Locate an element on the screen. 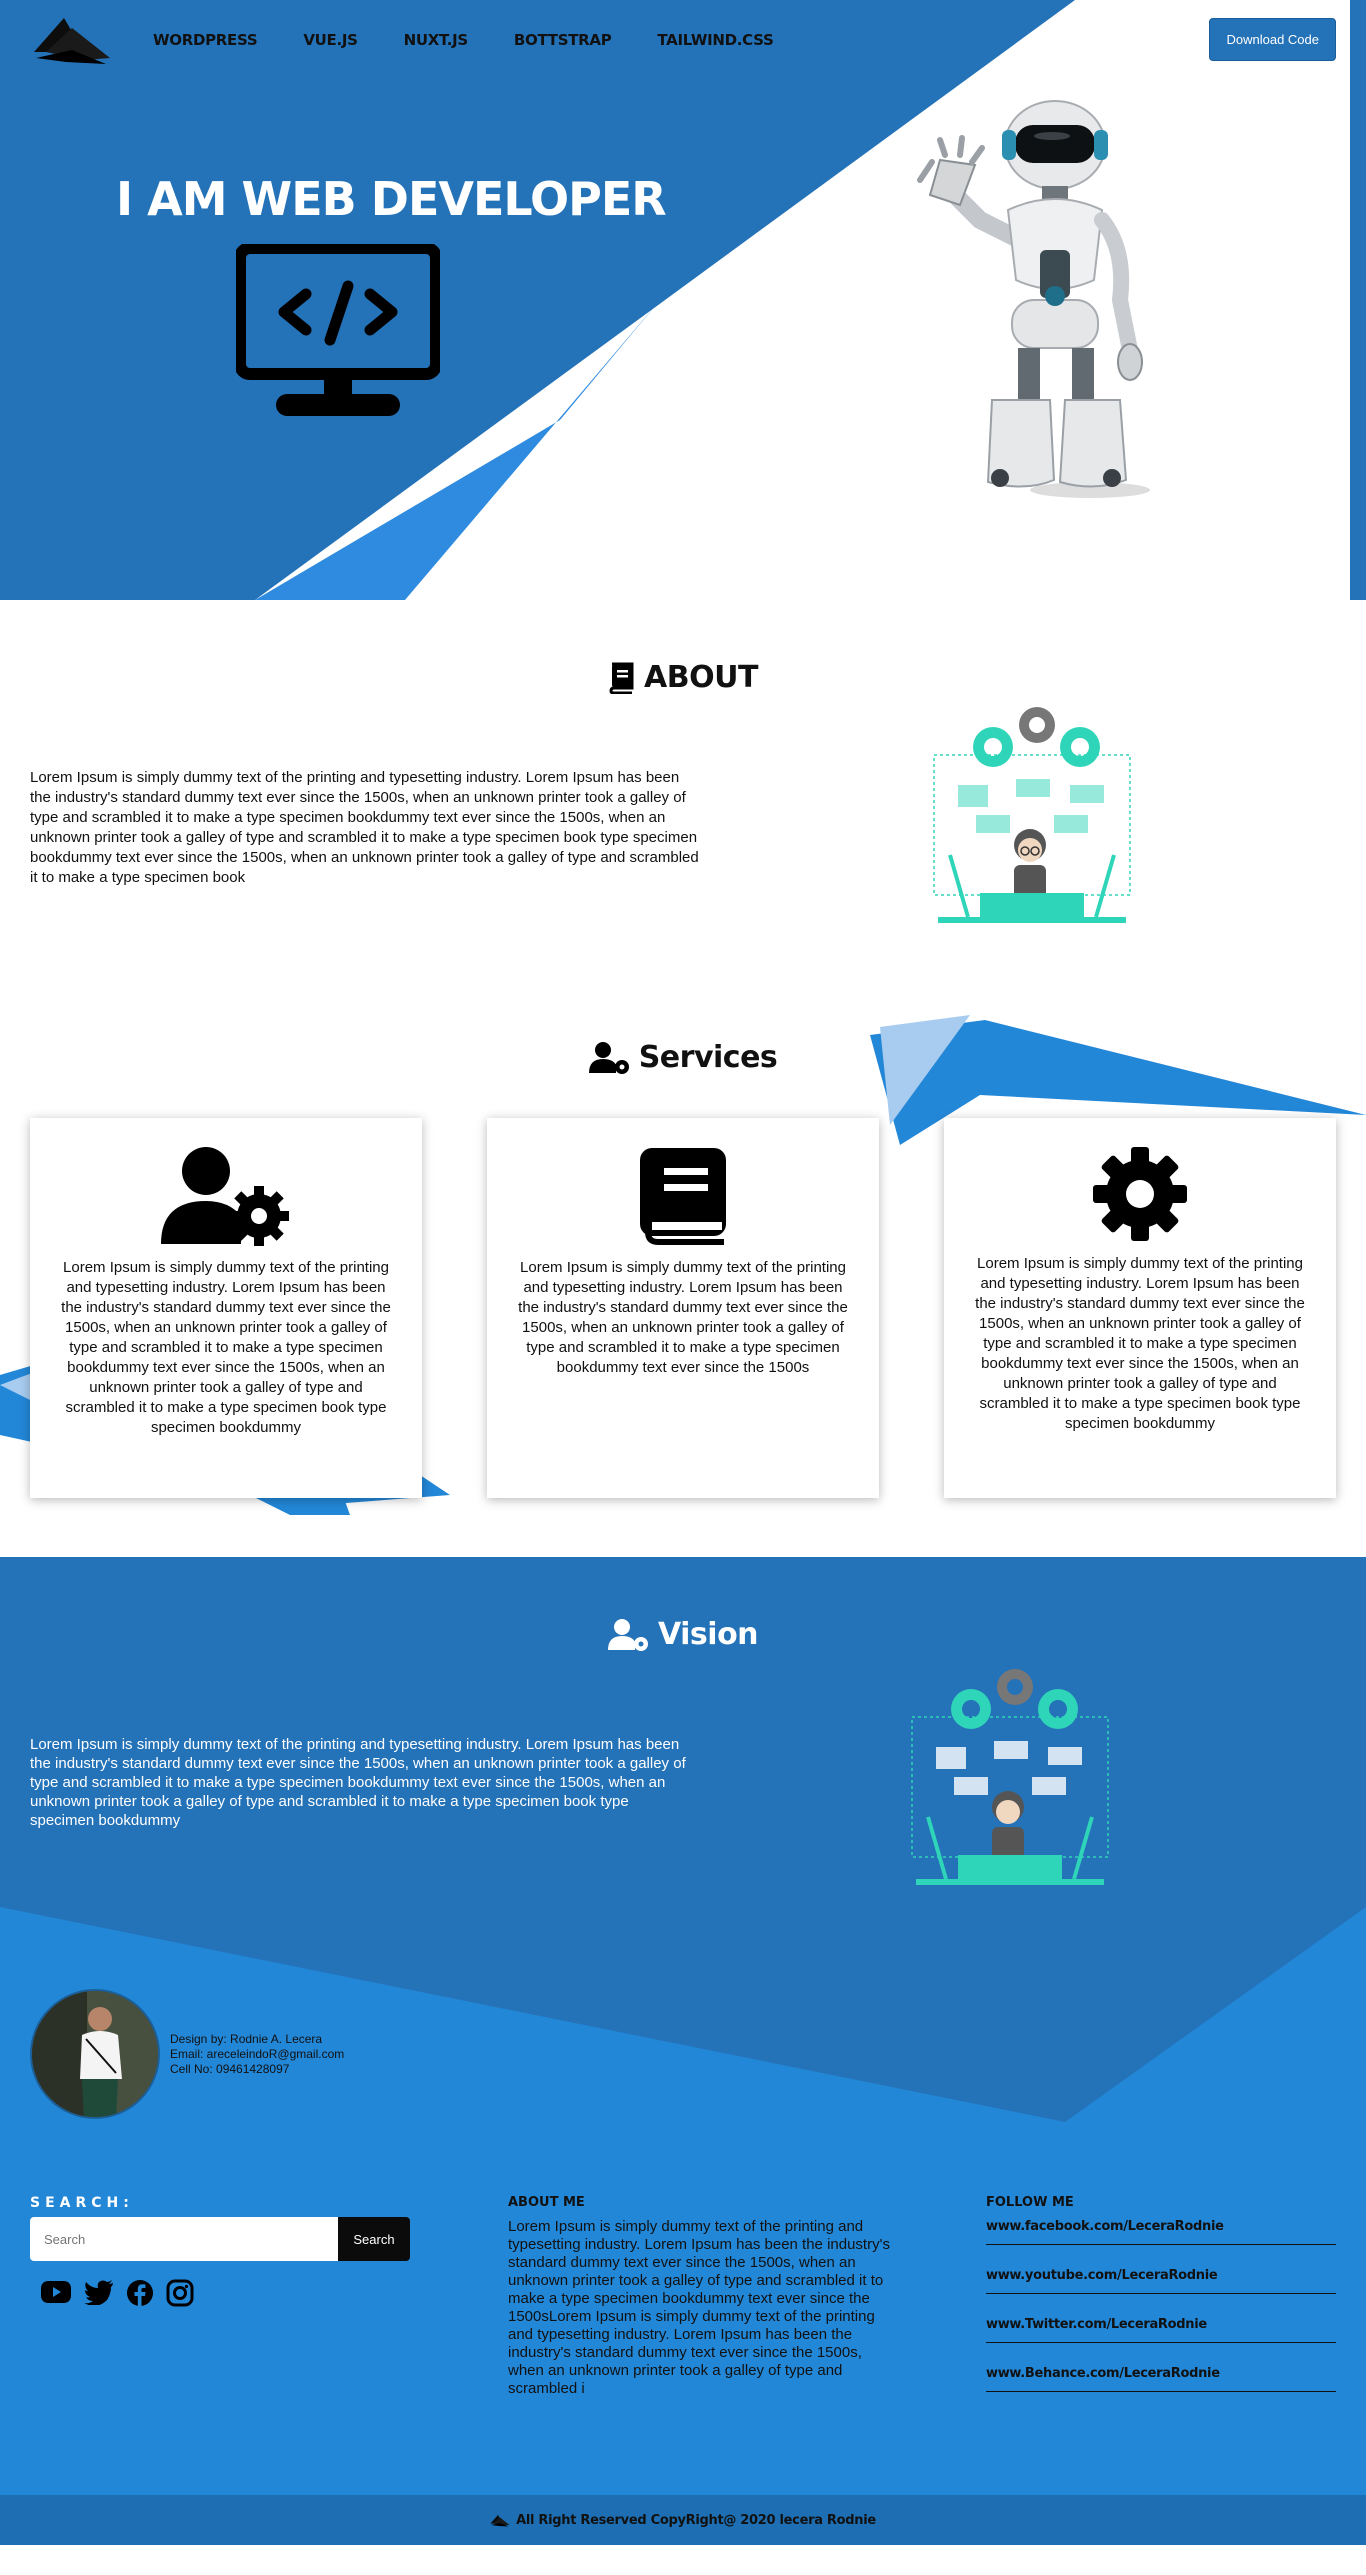 This screenshot has width=1366, height=2575. facebook-icon is located at coordinates (140, 2293).